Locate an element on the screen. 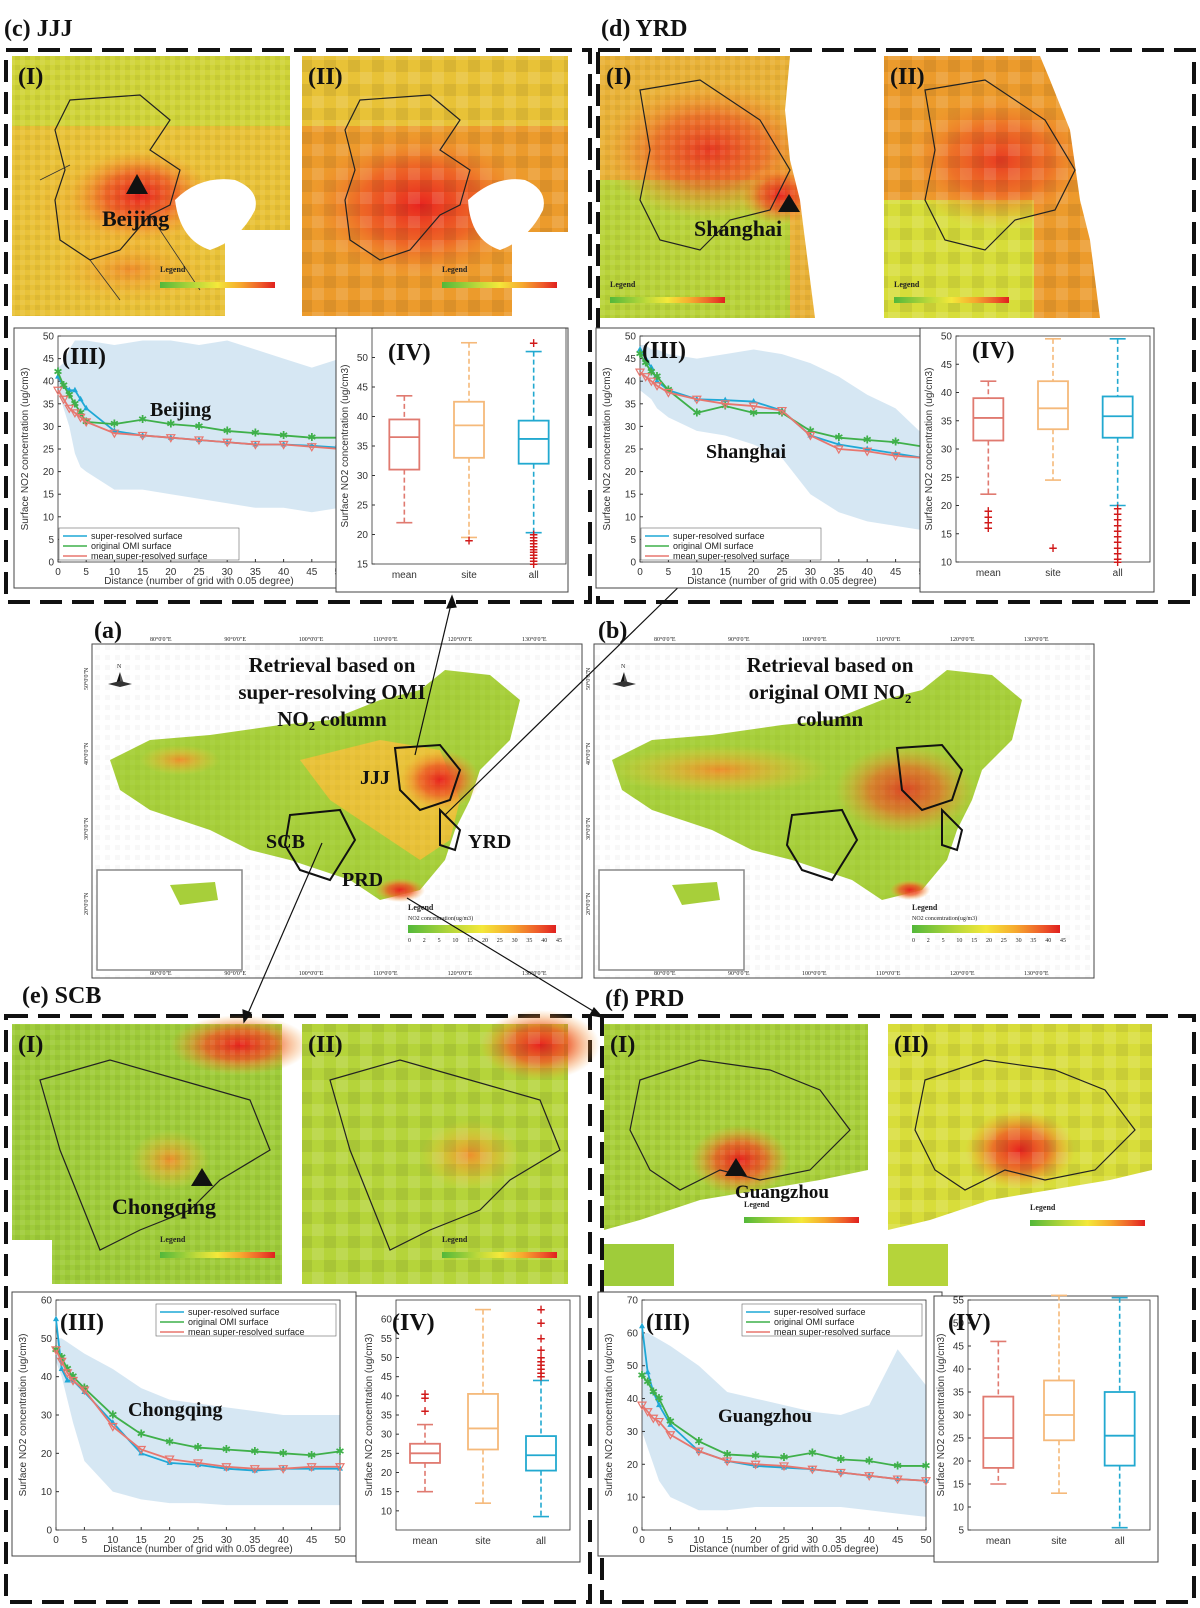 This screenshot has height=1608, width=1200. x-tick-label: 10 is located at coordinates (113, 1540).